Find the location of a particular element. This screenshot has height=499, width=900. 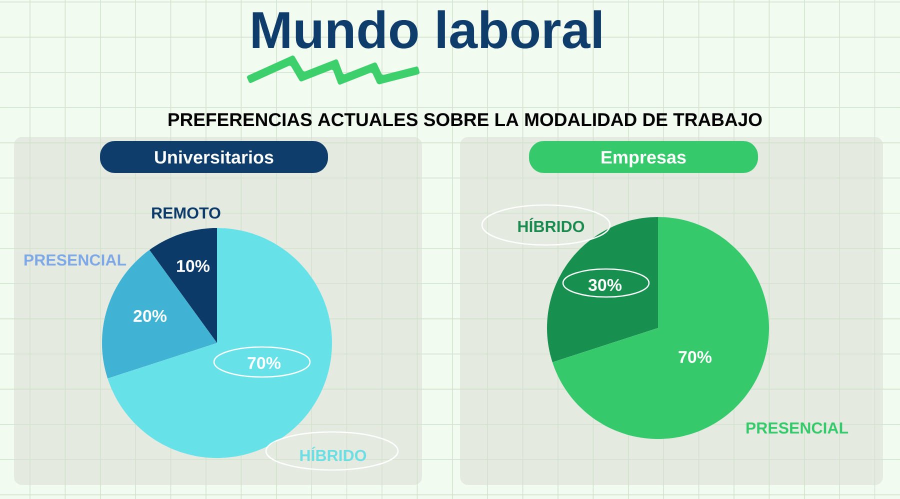

data-label: 30% is located at coordinates (605, 285).